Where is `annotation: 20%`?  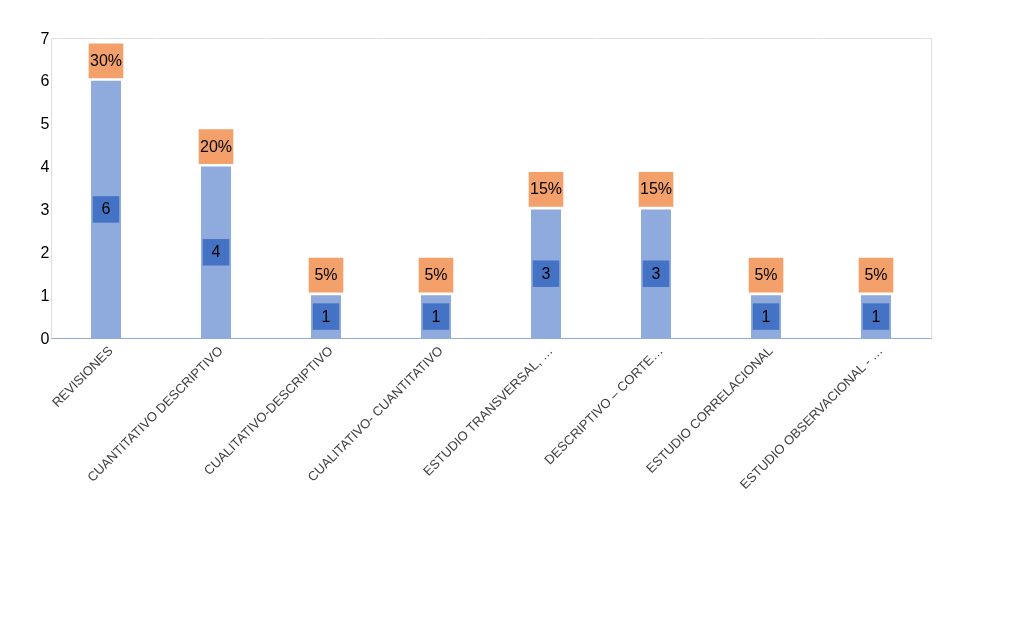 annotation: 20% is located at coordinates (216, 146).